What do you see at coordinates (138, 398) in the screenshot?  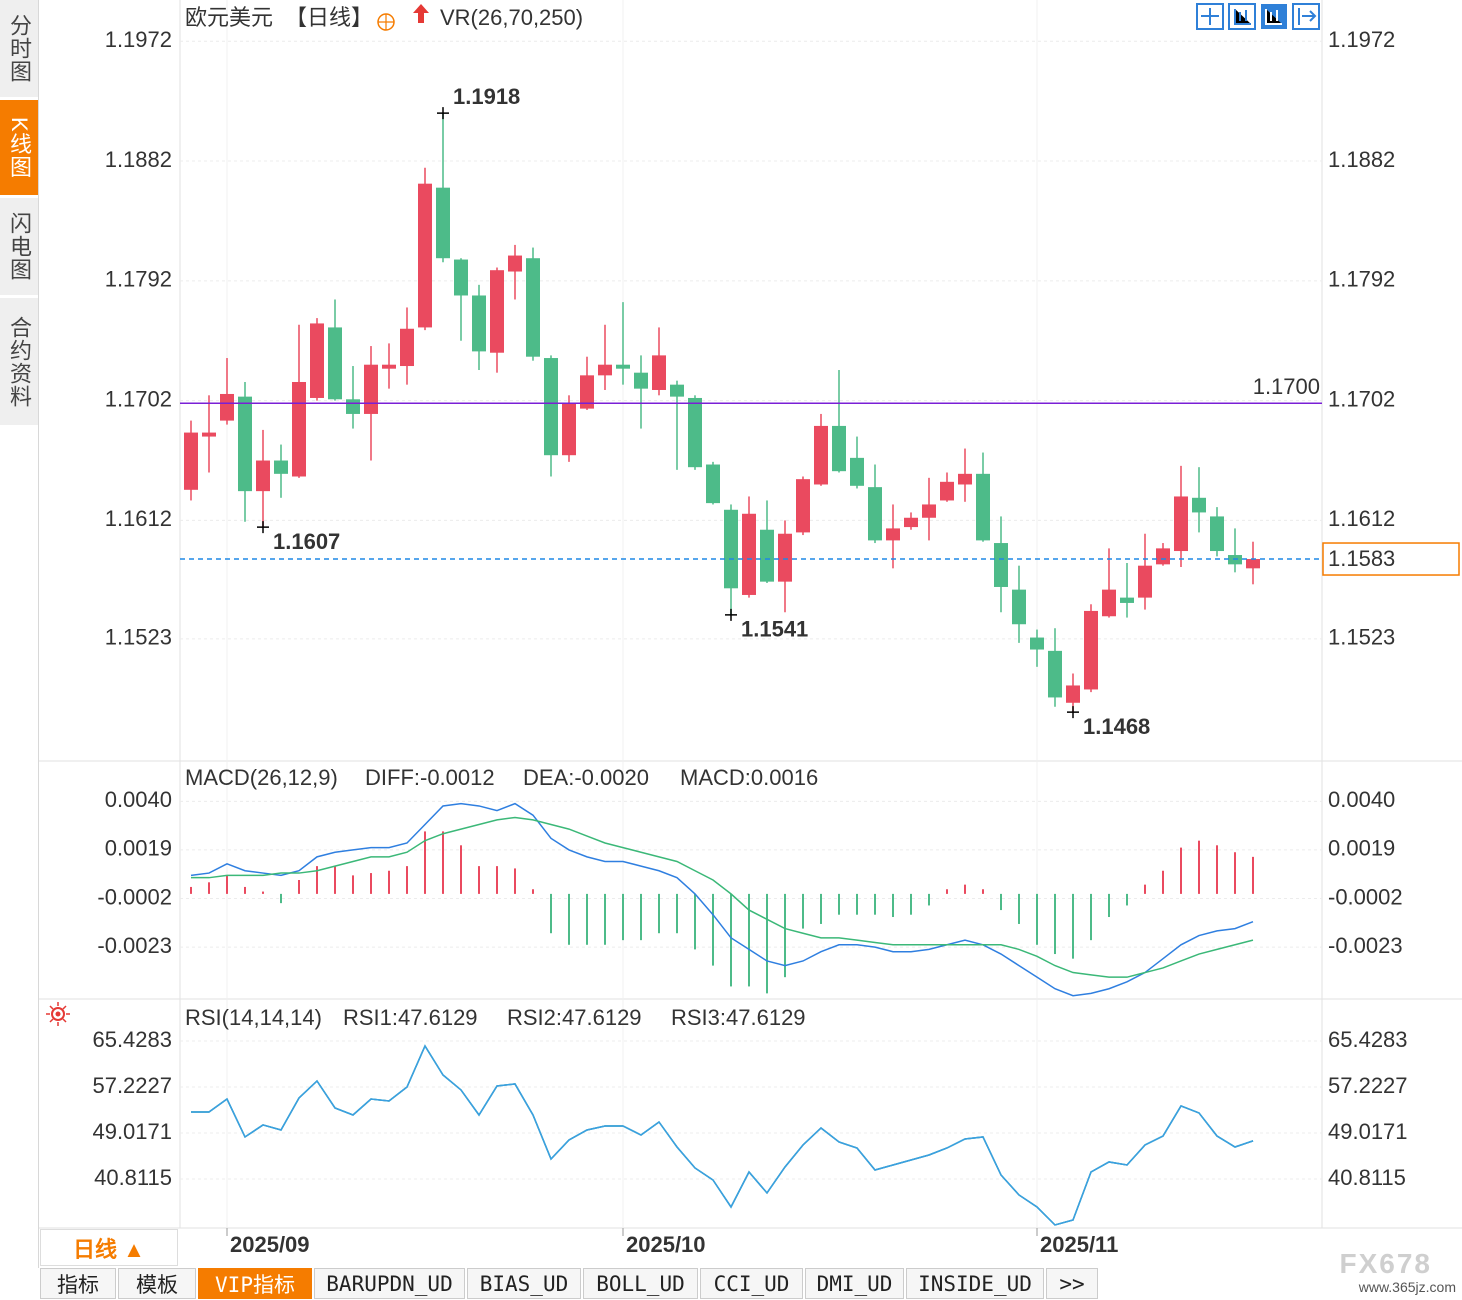 I see `y-tick-label: 1.1702` at bounding box center [138, 398].